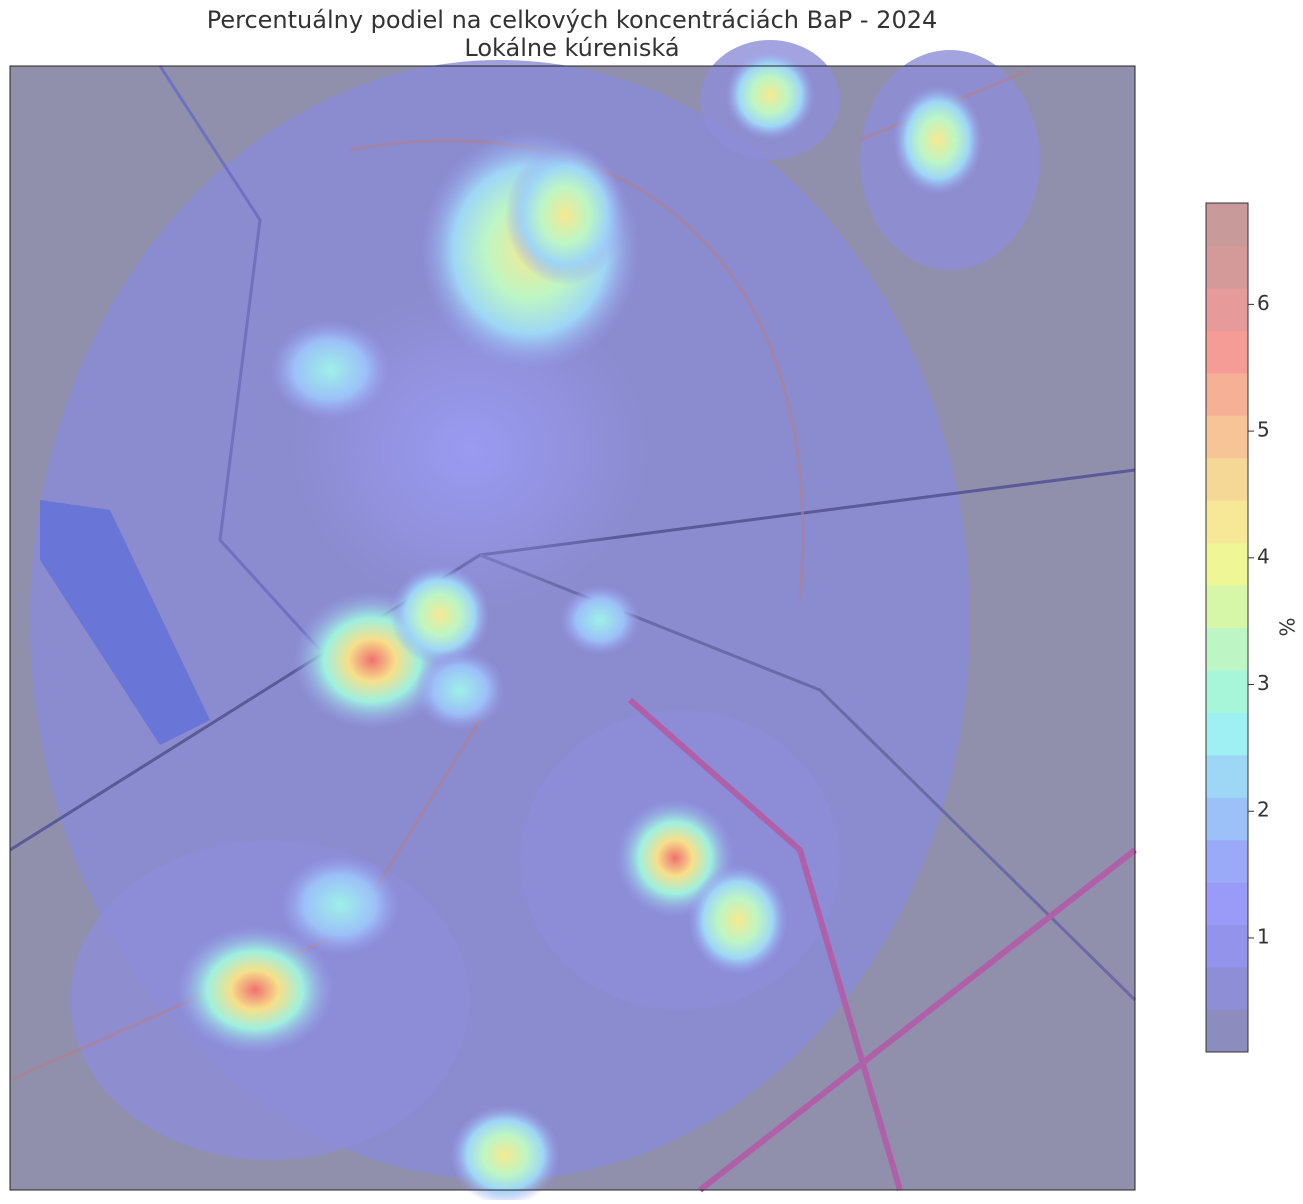  I want to click on chart-subtitle: Lokálne kúreniská, so click(571, 48).